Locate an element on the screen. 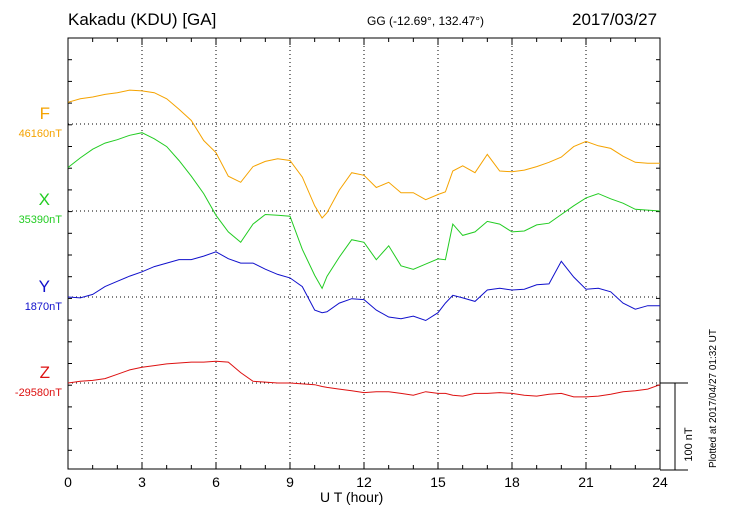 Image resolution: width=730 pixels, height=520 pixels. series-line-y is located at coordinates (363, 286).